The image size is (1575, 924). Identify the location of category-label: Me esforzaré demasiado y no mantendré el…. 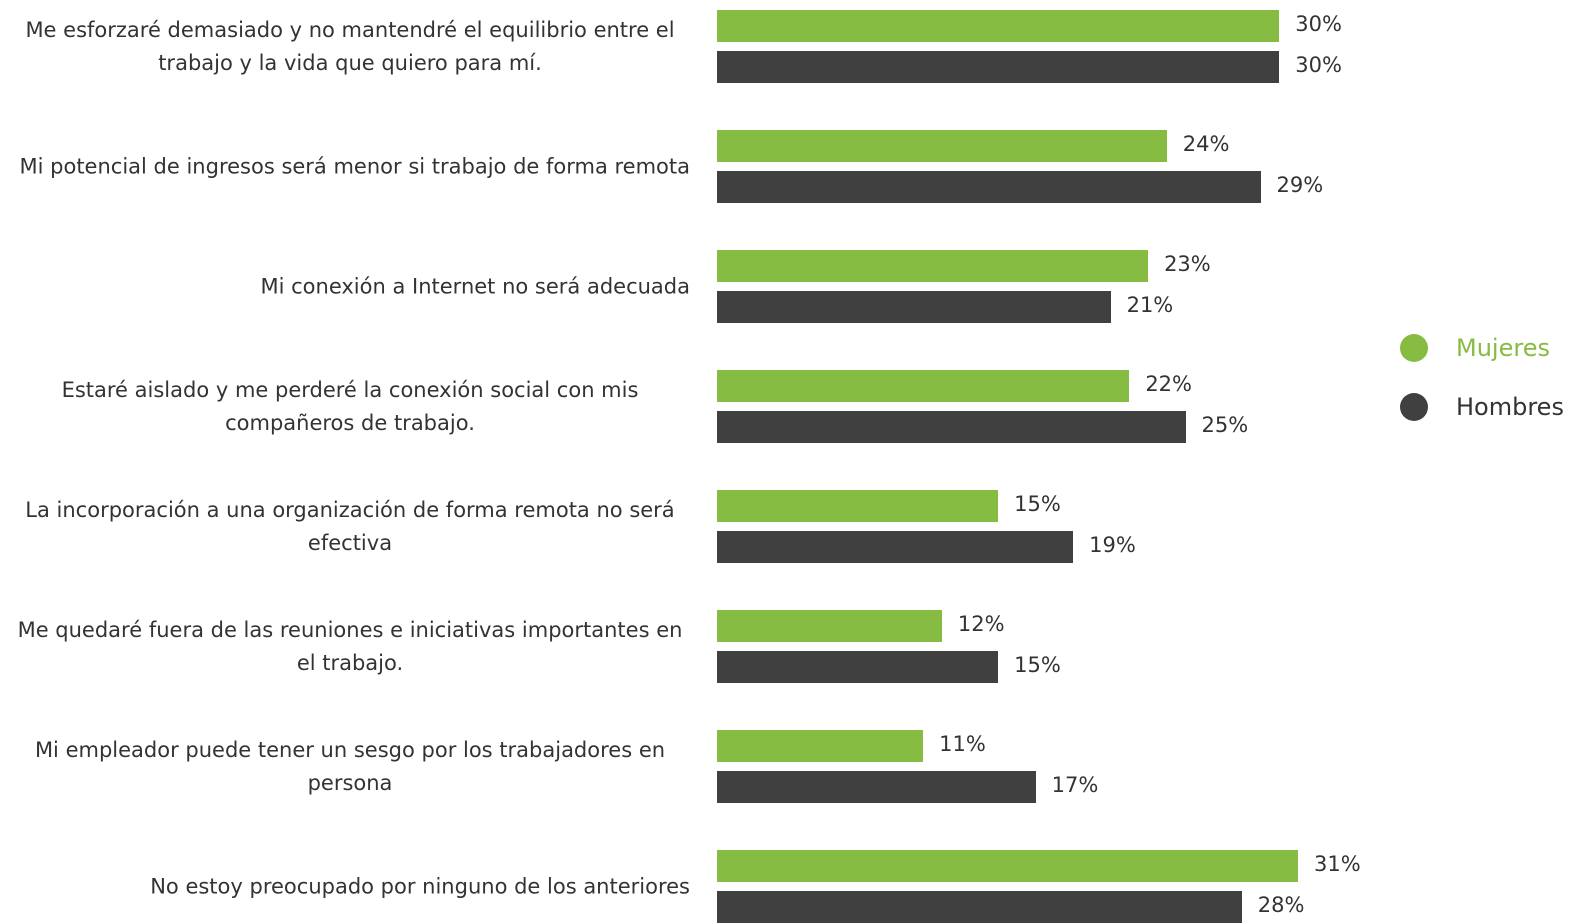
(350, 46).